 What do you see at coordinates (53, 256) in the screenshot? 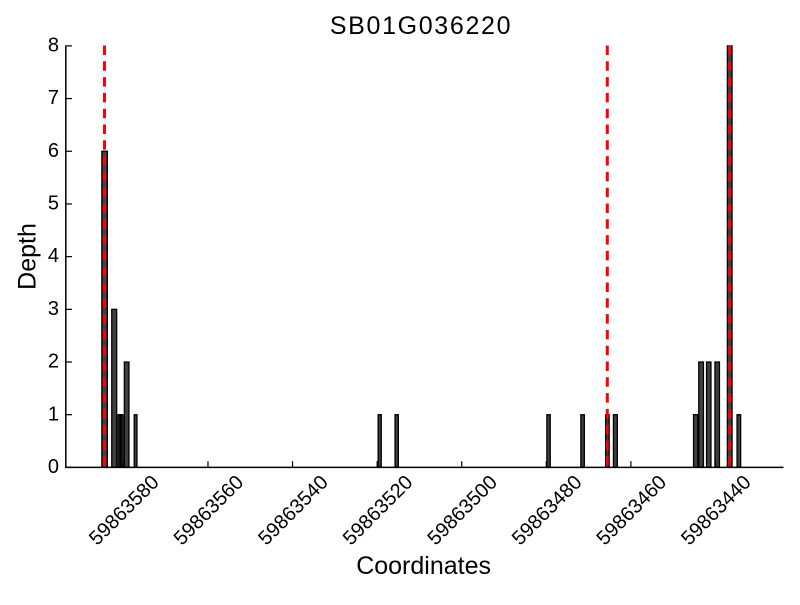
I see `svg-text: 4` at bounding box center [53, 256].